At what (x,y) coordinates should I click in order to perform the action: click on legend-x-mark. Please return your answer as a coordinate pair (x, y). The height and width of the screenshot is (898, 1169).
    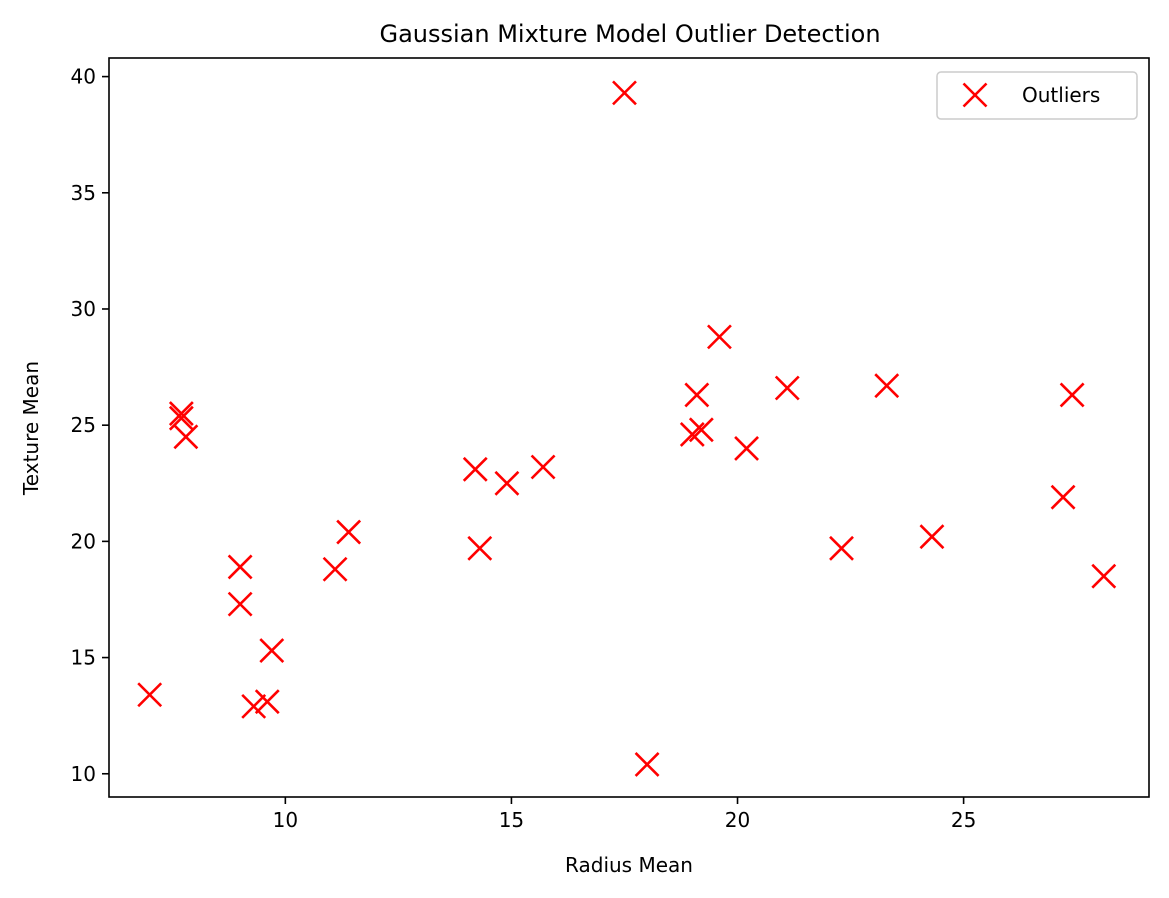
    Looking at the image, I should click on (975, 95).